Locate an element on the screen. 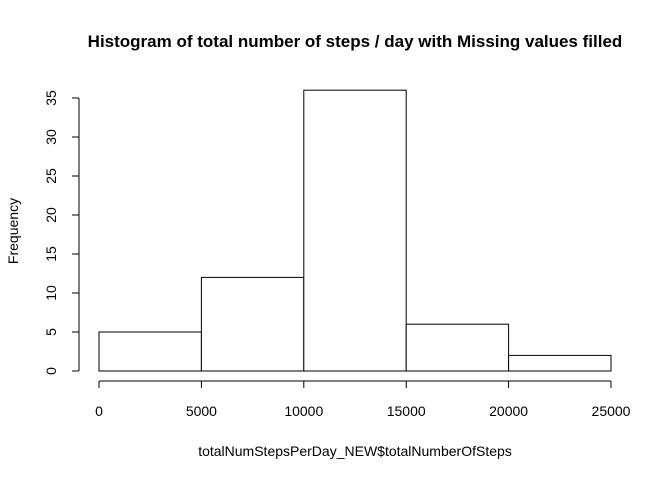 The width and height of the screenshot is (672, 480). y-tick-label: 20 is located at coordinates (51, 215).